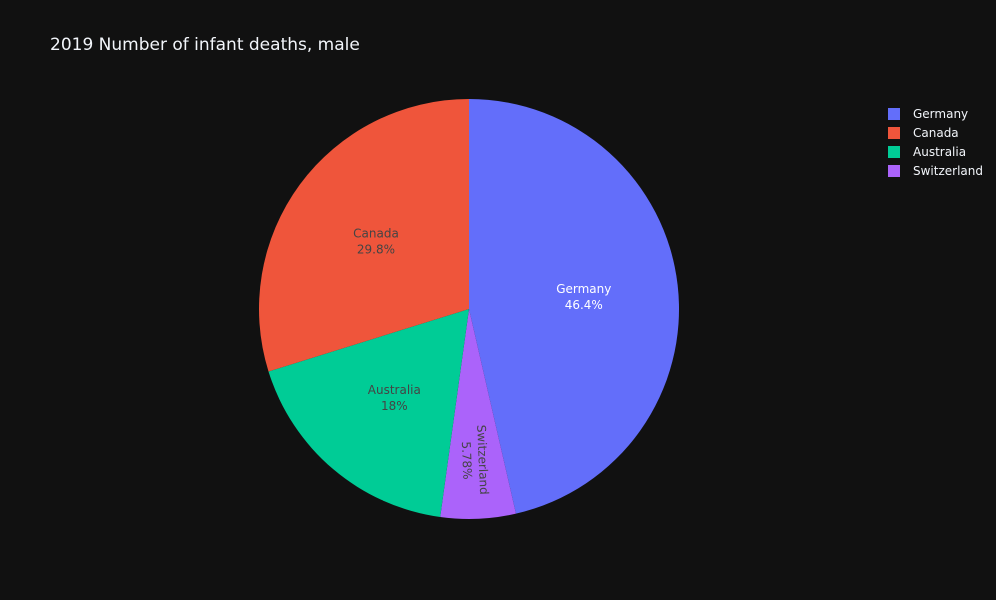  What do you see at coordinates (584, 305) in the screenshot?
I see `slice-percent: 46.4%` at bounding box center [584, 305].